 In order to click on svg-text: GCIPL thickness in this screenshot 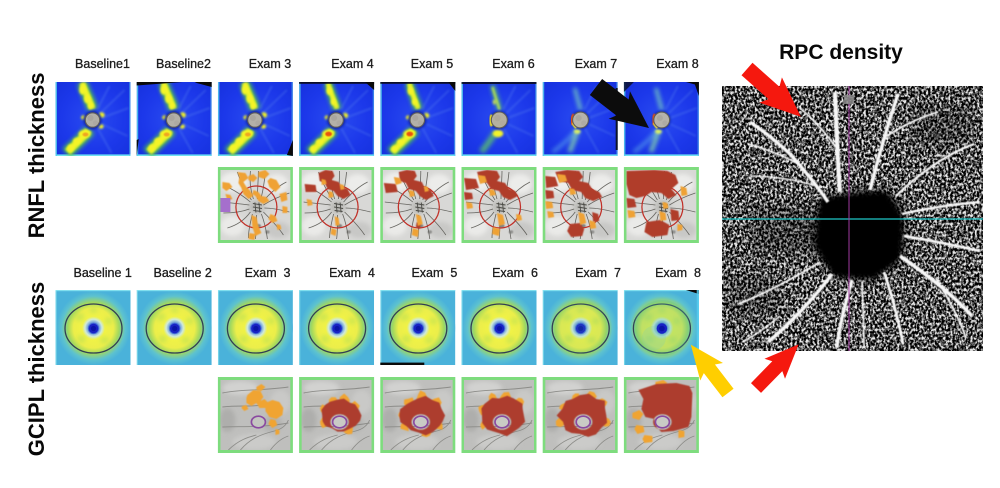, I will do `click(36, 369)`.